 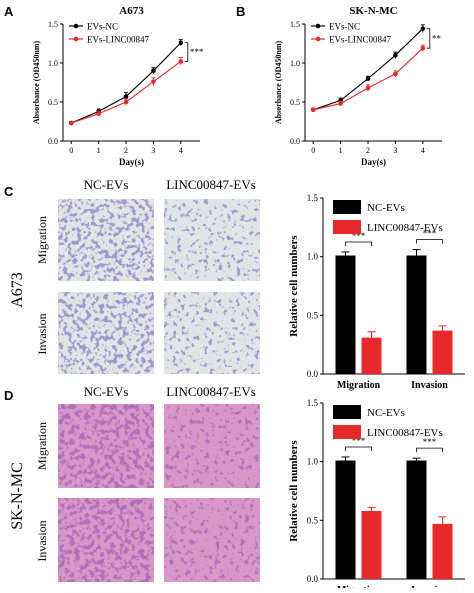 I want to click on chart-title: SK-N-MC, so click(x=373, y=11).